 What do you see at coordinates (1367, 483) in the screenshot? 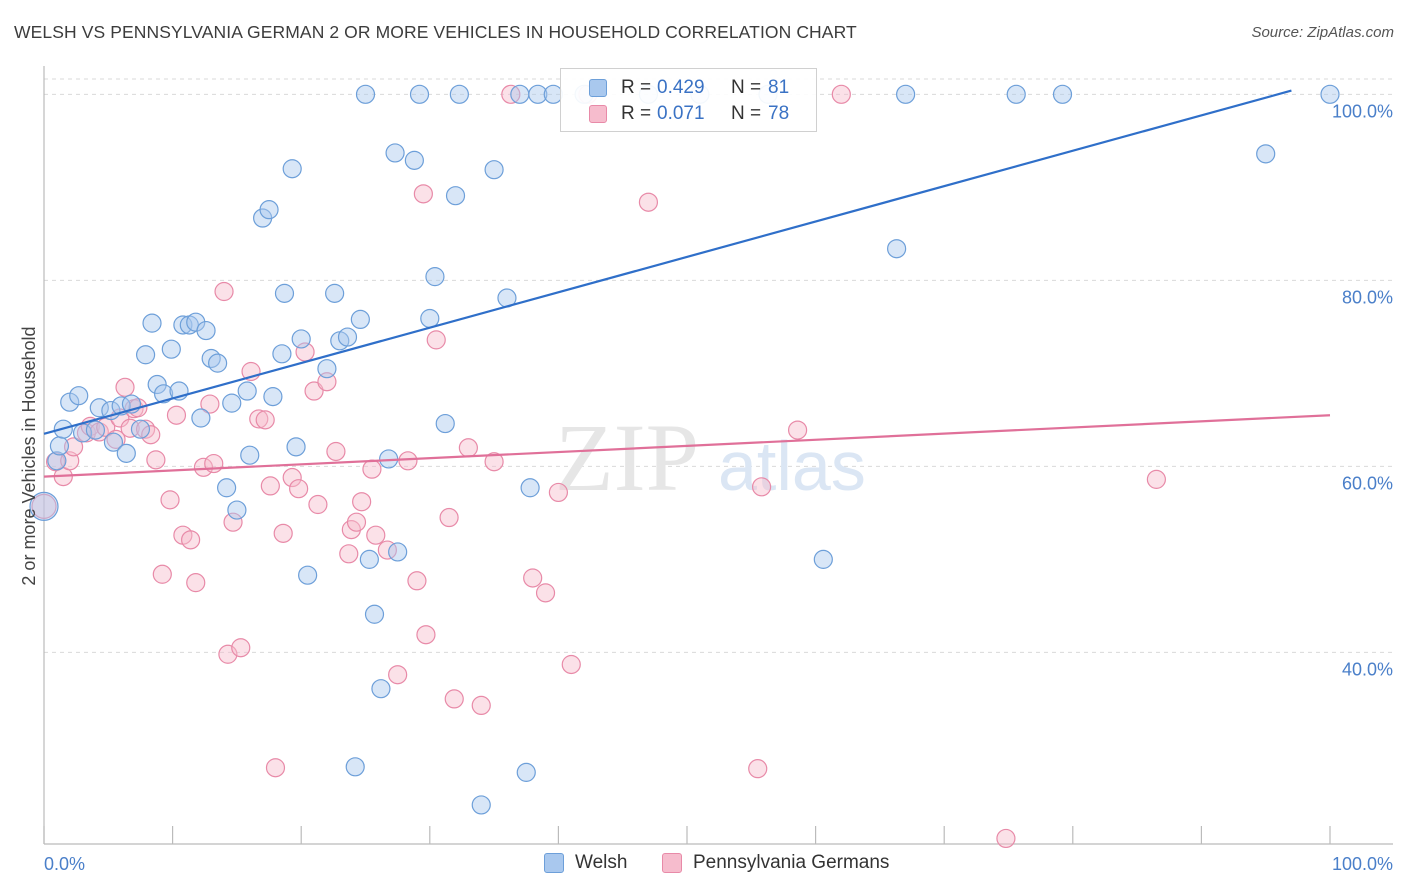
I see `y-tick-label: 60.0%` at bounding box center [1367, 483].